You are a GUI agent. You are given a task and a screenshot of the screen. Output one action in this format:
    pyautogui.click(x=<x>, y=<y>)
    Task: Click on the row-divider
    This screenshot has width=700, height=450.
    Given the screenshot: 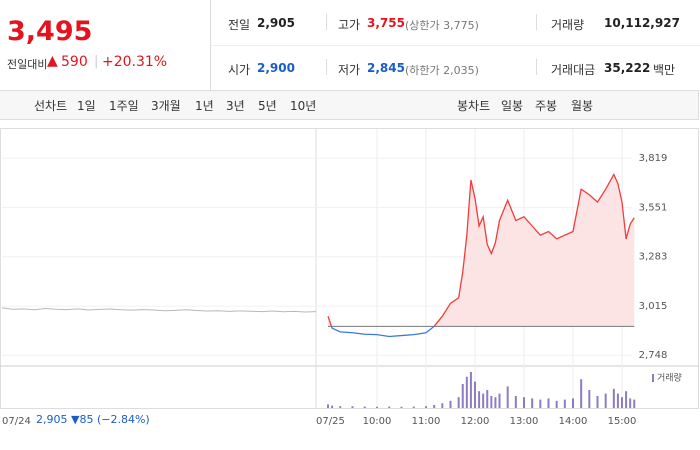 What is the action you would take?
    pyautogui.click(x=455, y=45)
    